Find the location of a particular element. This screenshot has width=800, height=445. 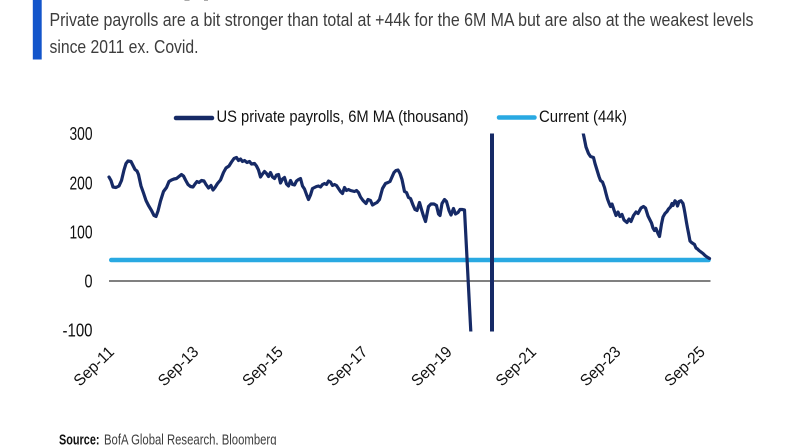

svg-text: 100 is located at coordinates (81, 232).